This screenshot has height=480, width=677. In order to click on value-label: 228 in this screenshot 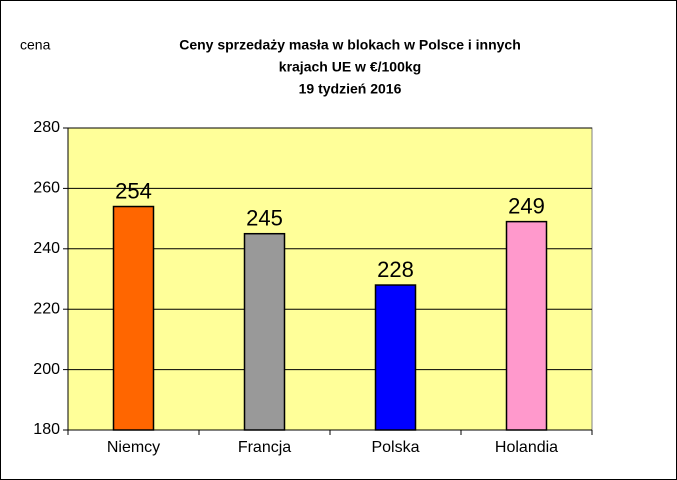, I will do `click(395, 269)`.